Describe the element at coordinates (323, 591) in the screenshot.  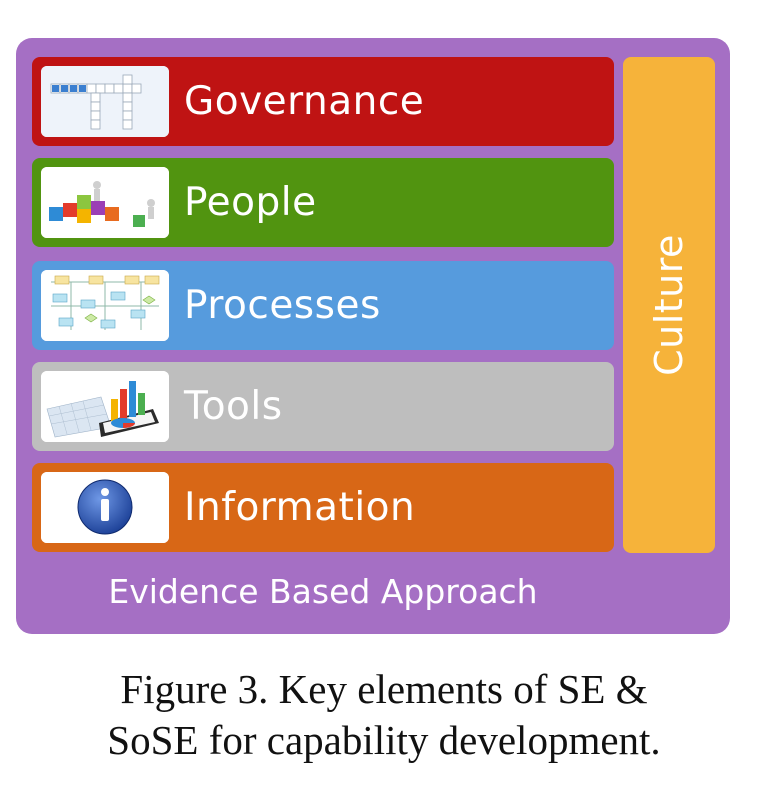
I see `foundation-label: Evidence Based Approach` at that location.